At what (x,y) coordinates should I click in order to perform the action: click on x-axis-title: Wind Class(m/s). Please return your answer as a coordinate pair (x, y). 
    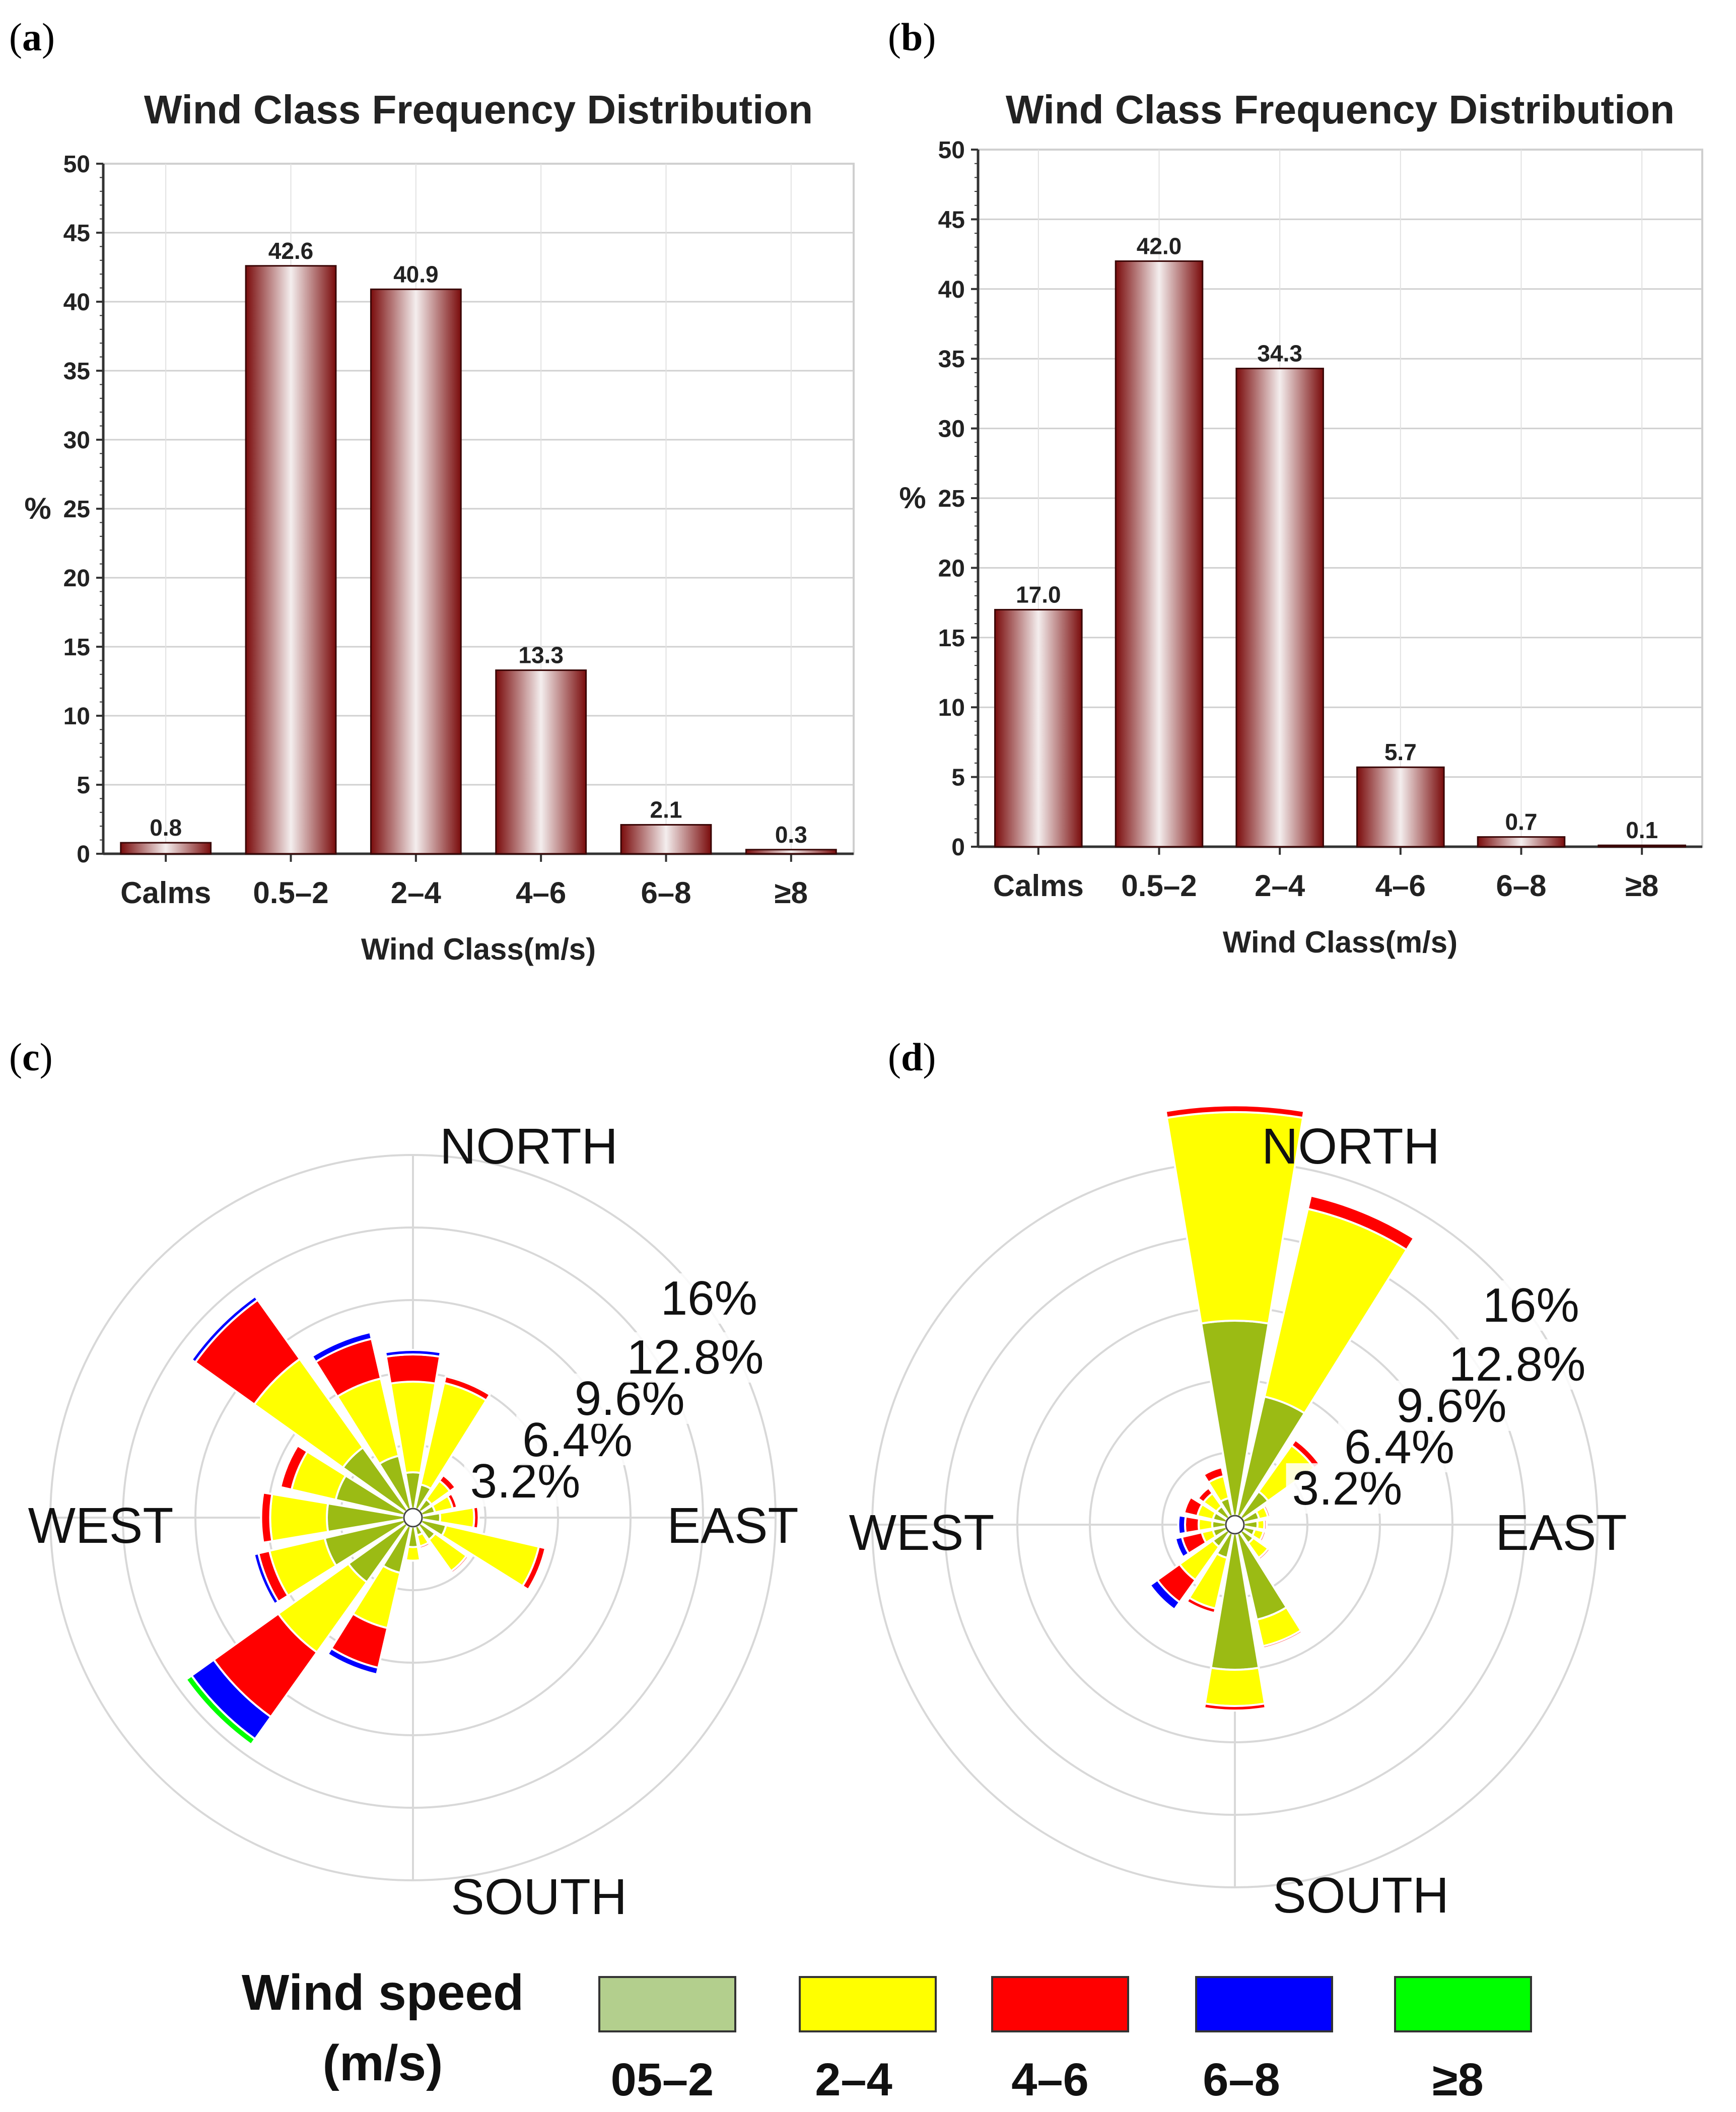
    Looking at the image, I should click on (478, 949).